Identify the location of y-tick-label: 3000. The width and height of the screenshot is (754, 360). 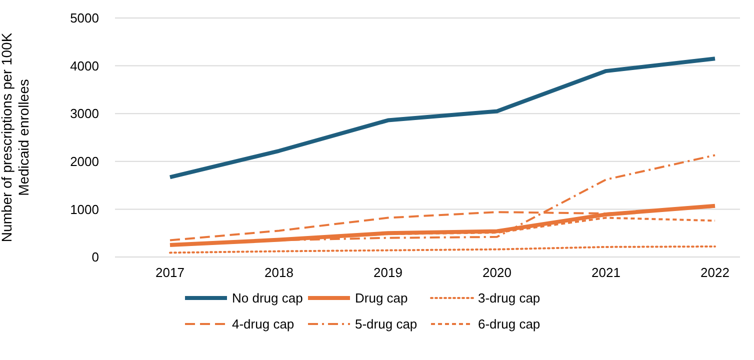
(84, 114).